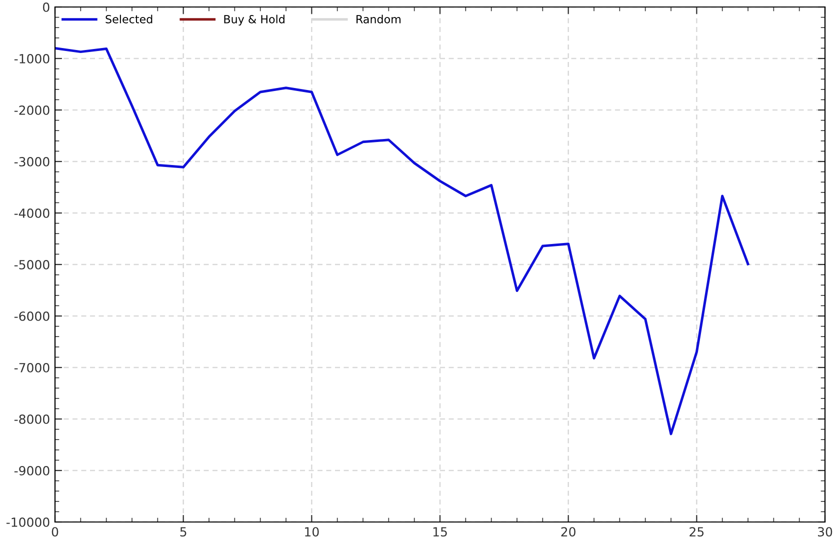 This screenshot has height=546, width=839. What do you see at coordinates (32, 471) in the screenshot?
I see `y-tick-label: -9000` at bounding box center [32, 471].